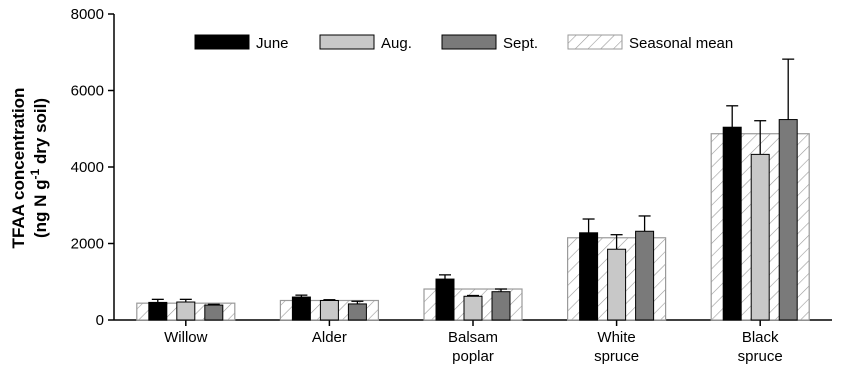 The width and height of the screenshot is (841, 371). I want to click on x-category-label: Willow, so click(185, 337).